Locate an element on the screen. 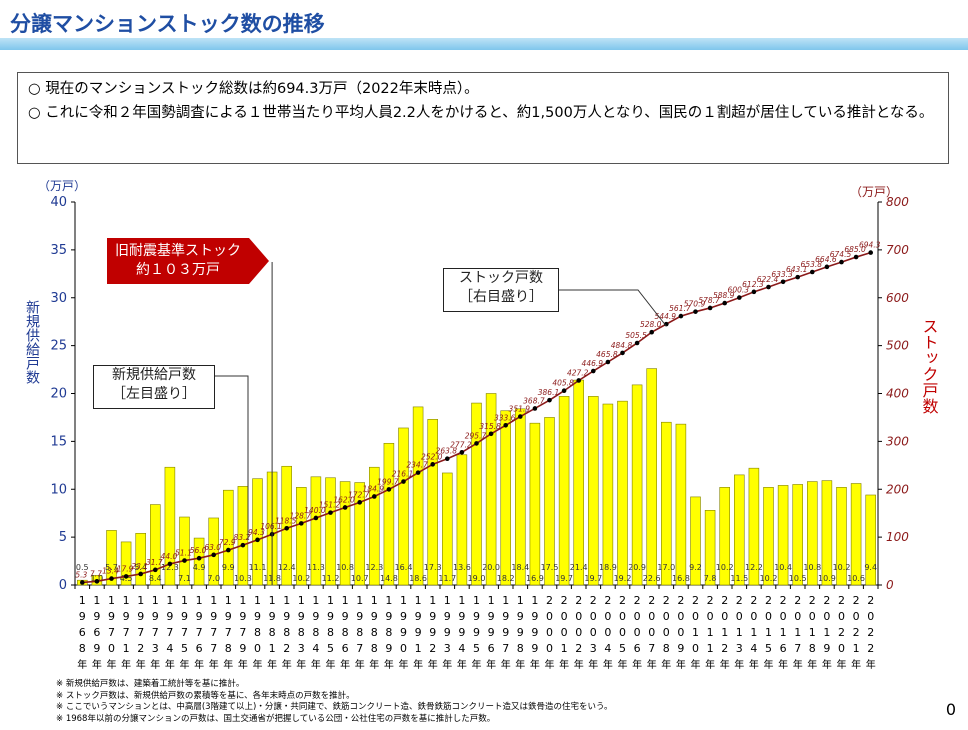  stock-point-label: 570.9 is located at coordinates (695, 304).